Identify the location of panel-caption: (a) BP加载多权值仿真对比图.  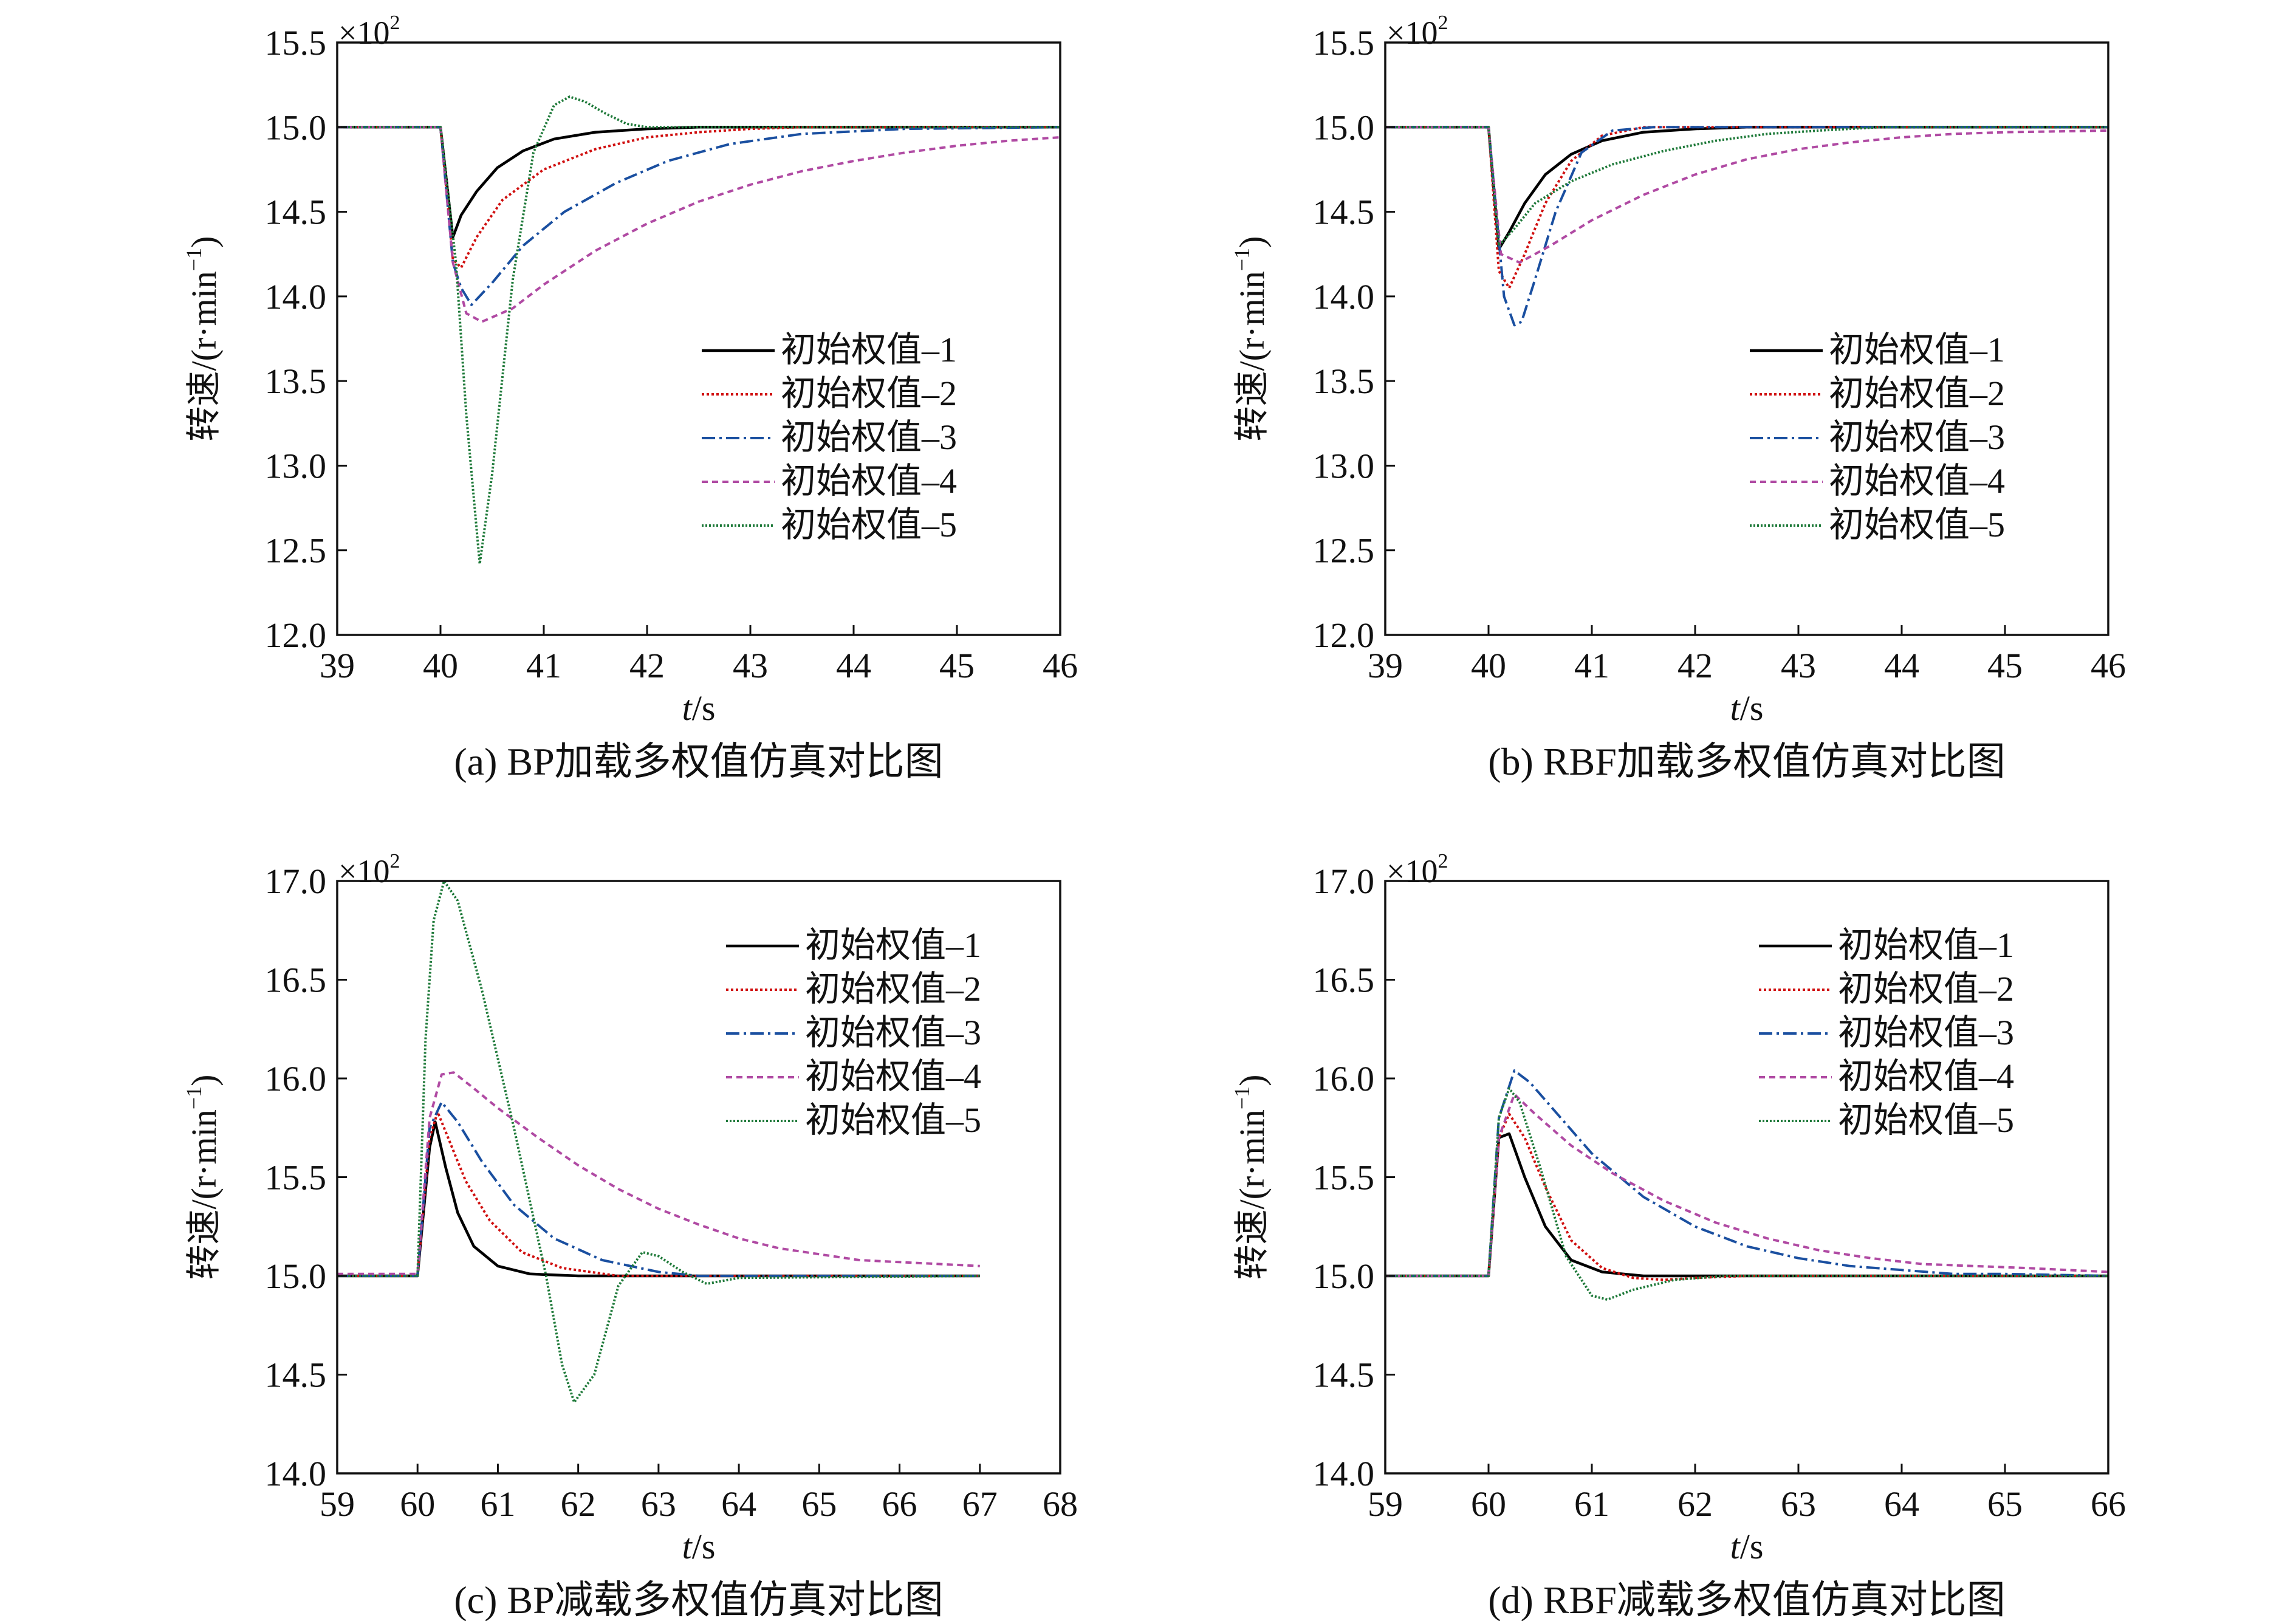
(699, 761).